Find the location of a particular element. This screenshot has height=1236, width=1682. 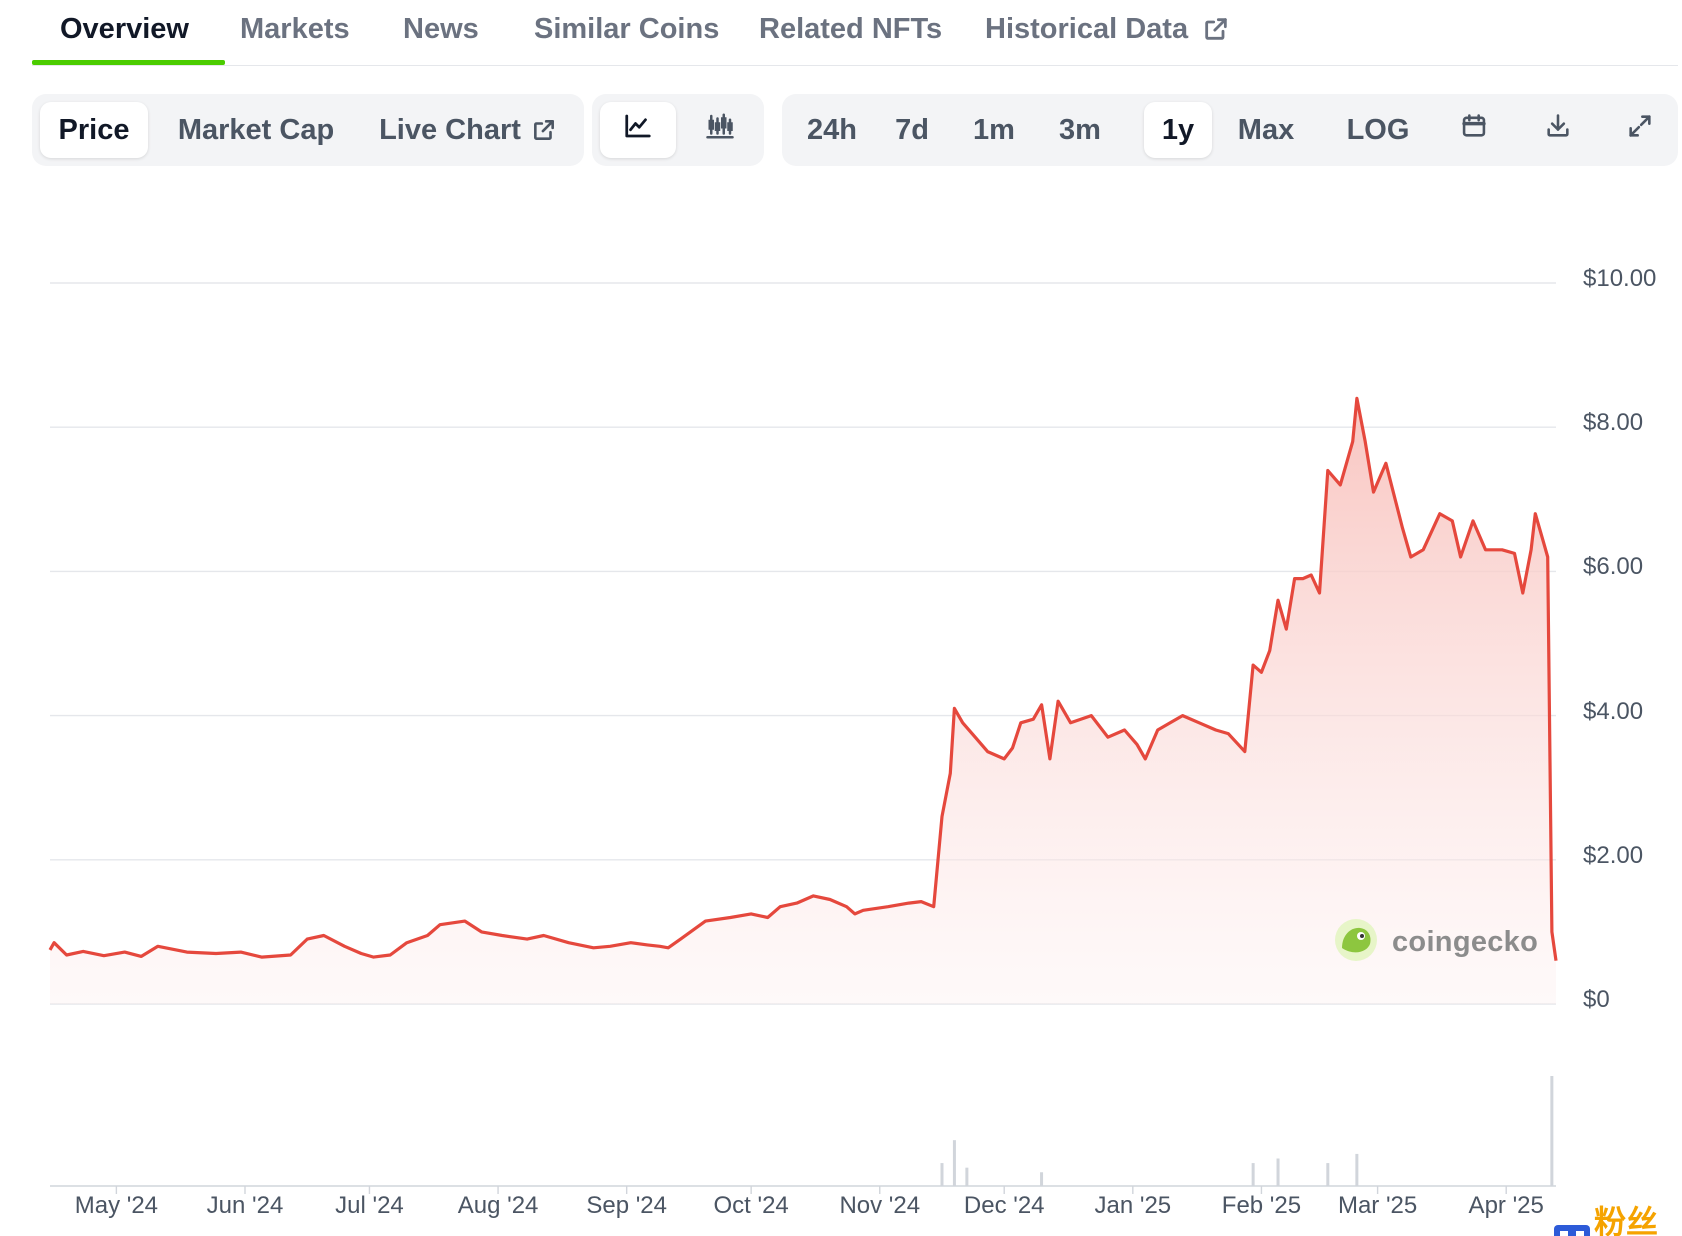

x-tick-label: Aug '24 is located at coordinates (498, 1205).